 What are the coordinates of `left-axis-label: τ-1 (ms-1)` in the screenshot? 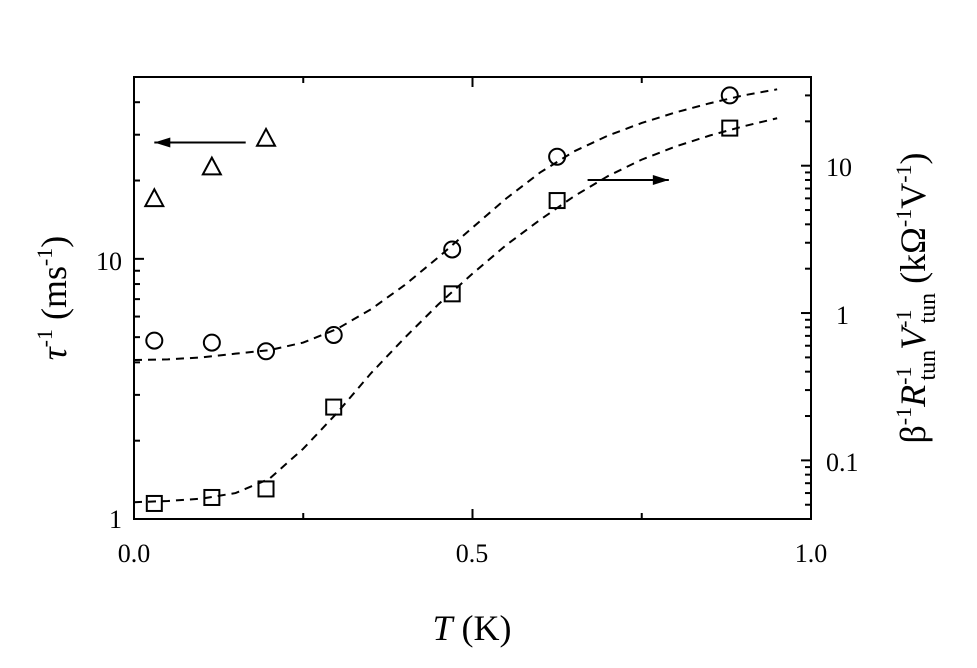 It's located at (53, 298).